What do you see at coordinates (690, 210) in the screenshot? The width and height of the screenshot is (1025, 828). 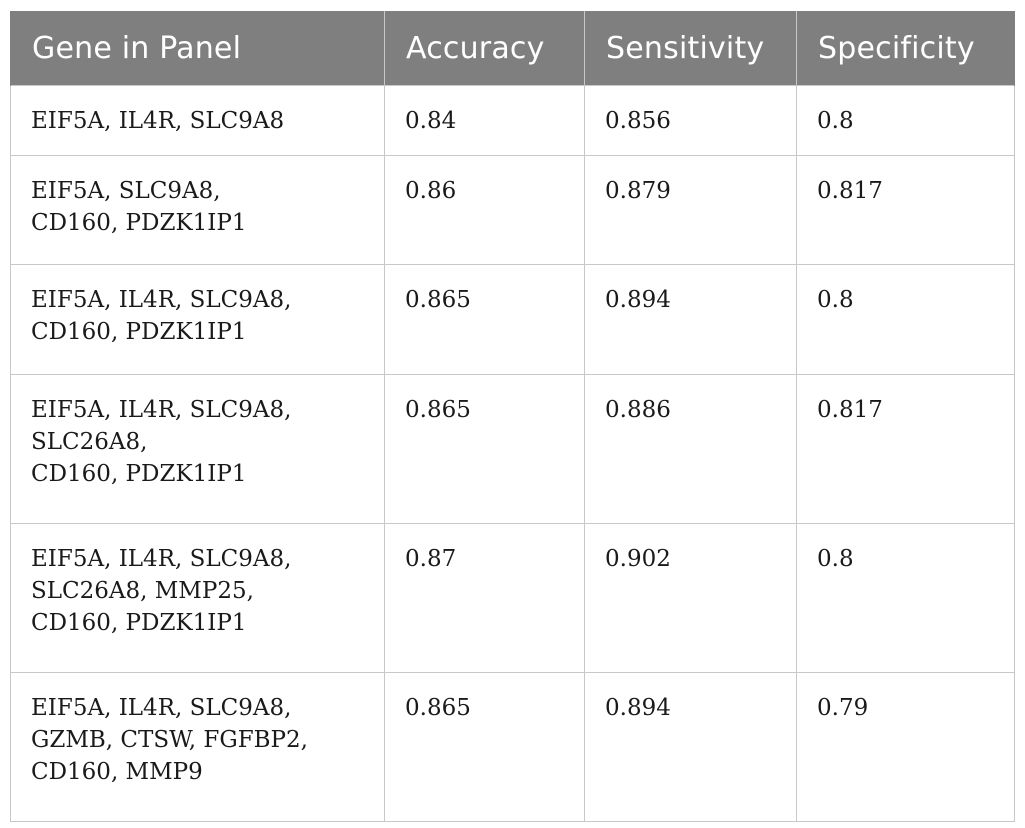 I see `sensitivity-cell: 0.879` at bounding box center [690, 210].